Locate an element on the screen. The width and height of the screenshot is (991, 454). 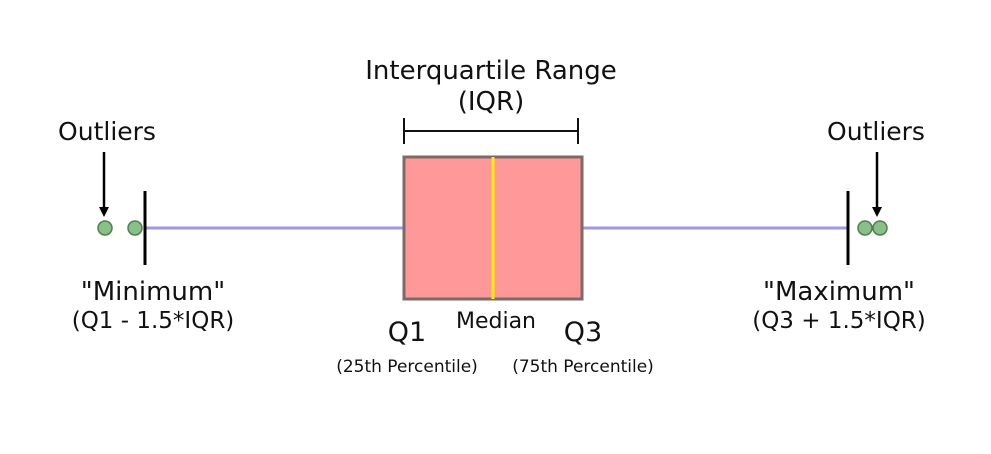
outliers-left-label: Outliers is located at coordinates (107, 131).